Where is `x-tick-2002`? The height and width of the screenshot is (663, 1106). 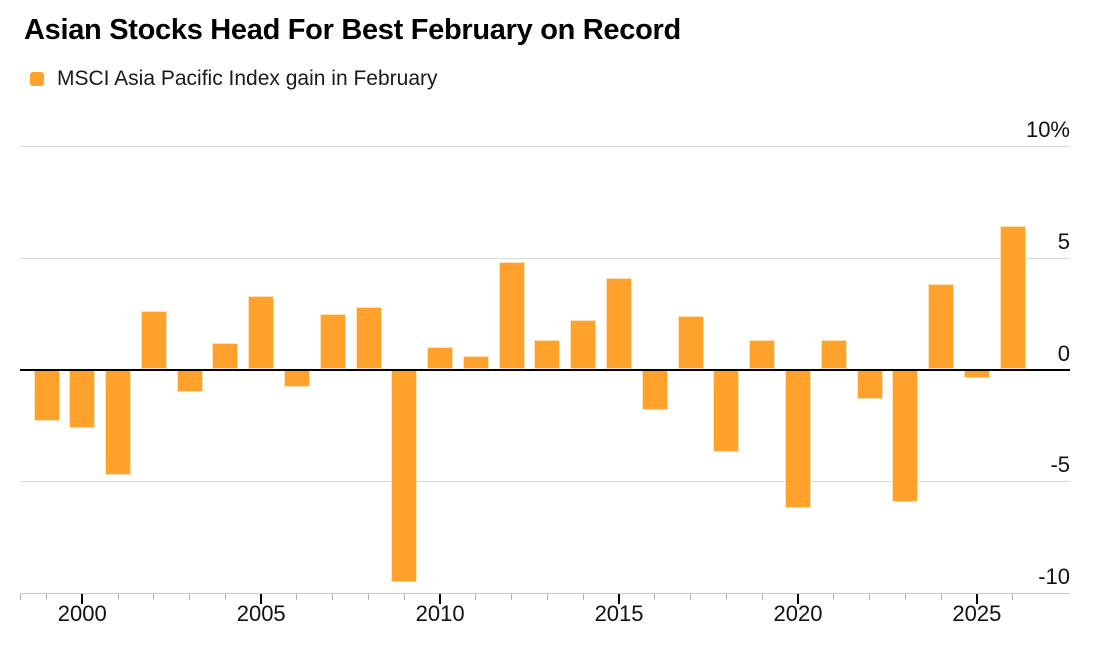 x-tick-2002 is located at coordinates (154, 597).